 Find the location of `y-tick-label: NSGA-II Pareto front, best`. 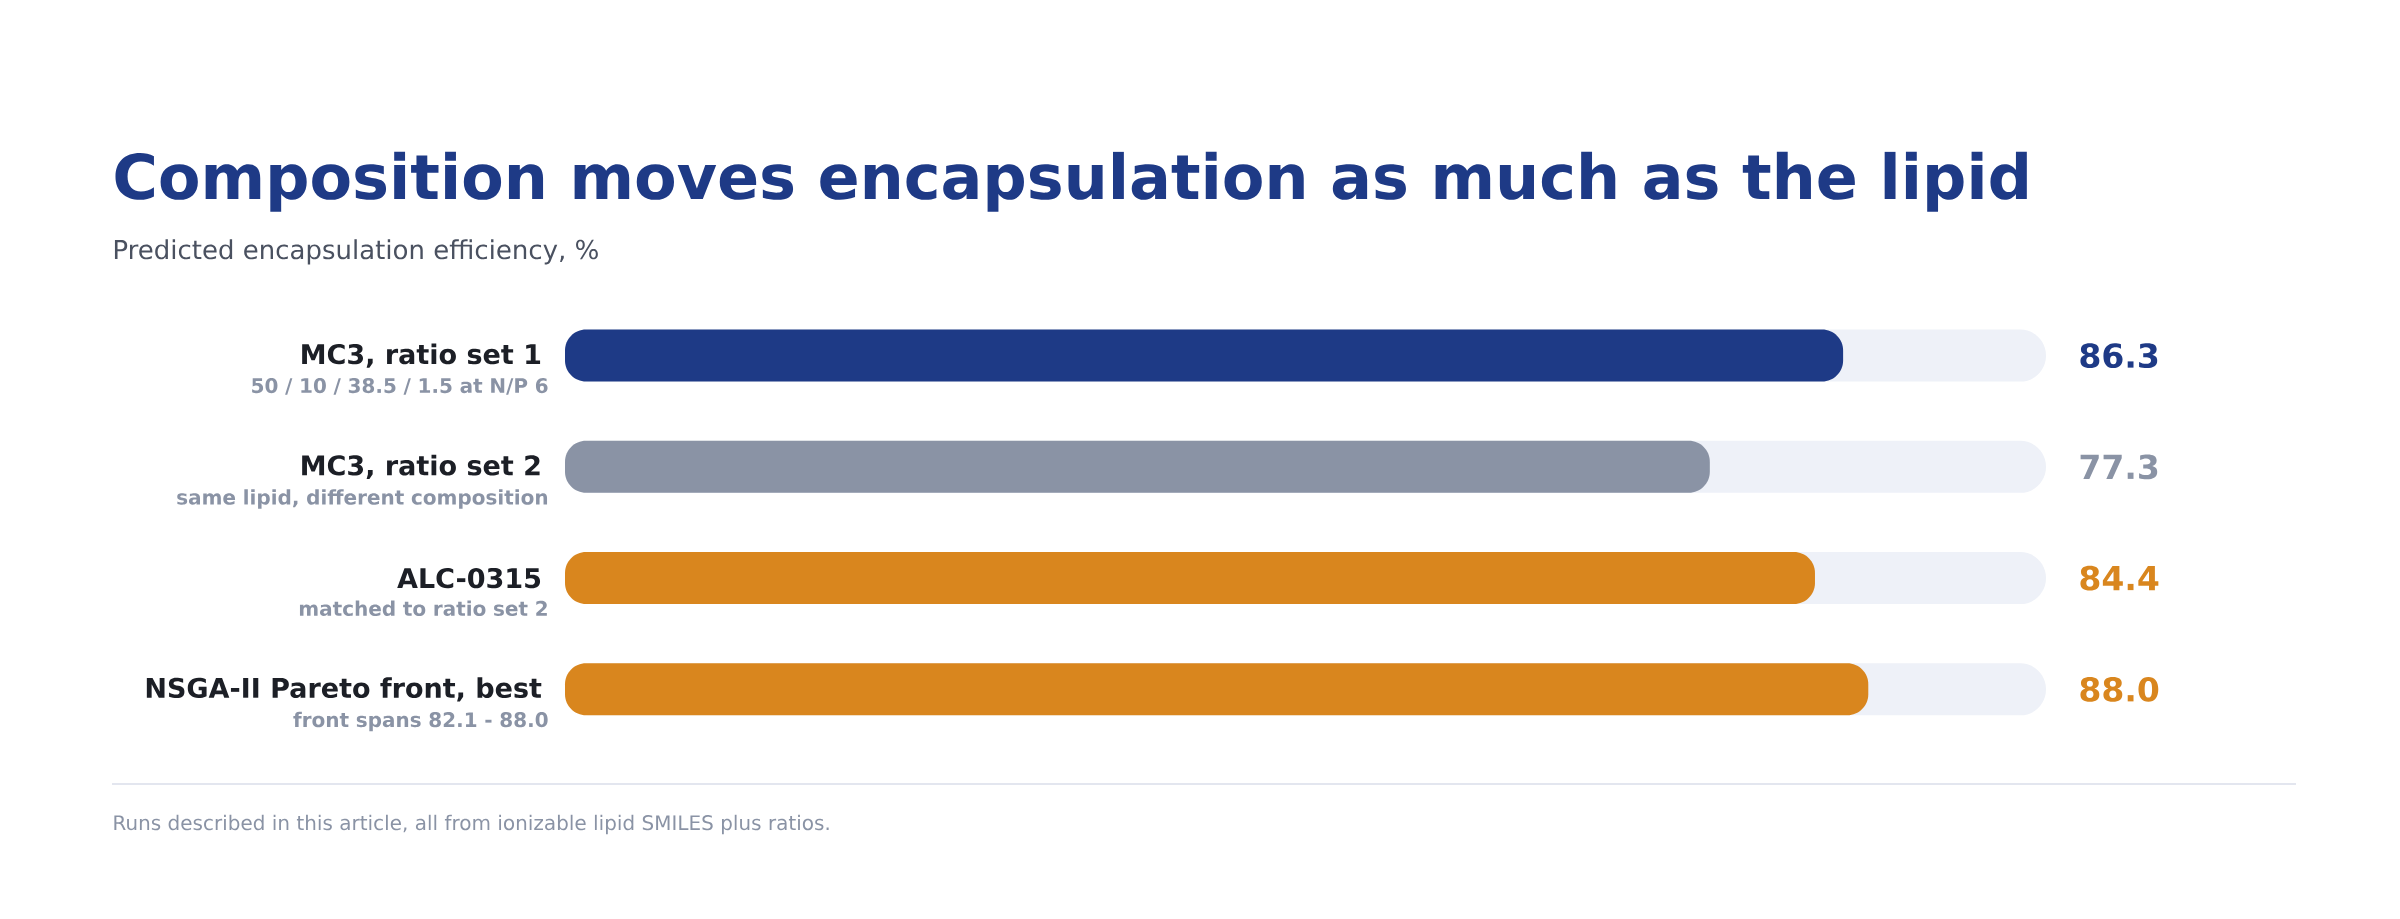

y-tick-label: NSGA-II Pareto front, best is located at coordinates (344, 689).